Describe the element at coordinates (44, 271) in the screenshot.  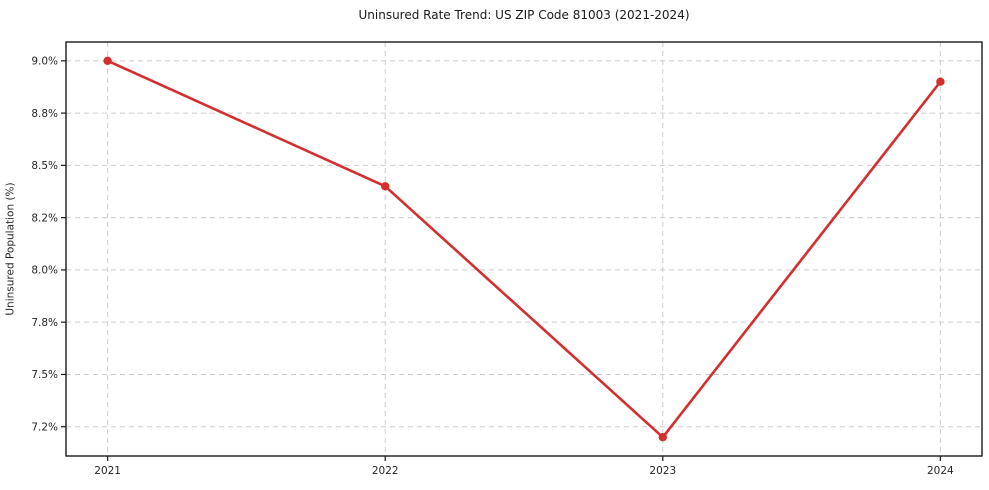
I see `y-tick-label: 8.0%` at that location.